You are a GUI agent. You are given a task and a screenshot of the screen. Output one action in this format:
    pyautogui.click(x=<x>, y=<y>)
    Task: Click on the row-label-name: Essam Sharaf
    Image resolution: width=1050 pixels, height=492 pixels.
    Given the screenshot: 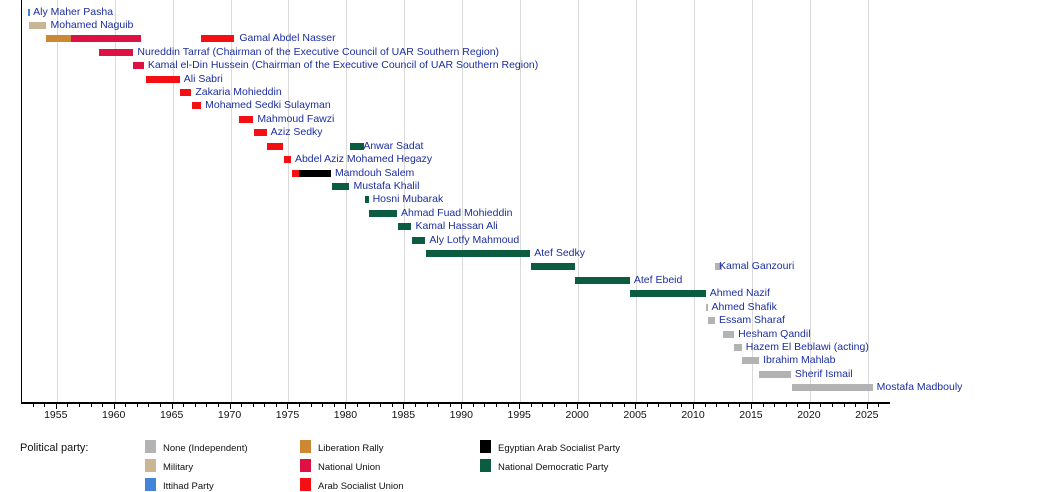 What is the action you would take?
    pyautogui.click(x=752, y=320)
    